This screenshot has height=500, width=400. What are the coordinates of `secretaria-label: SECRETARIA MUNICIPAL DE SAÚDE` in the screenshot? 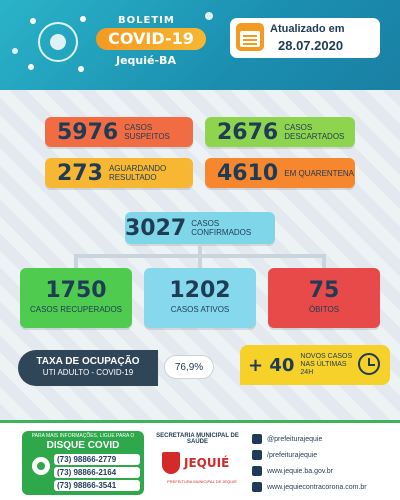 It's located at (197, 439).